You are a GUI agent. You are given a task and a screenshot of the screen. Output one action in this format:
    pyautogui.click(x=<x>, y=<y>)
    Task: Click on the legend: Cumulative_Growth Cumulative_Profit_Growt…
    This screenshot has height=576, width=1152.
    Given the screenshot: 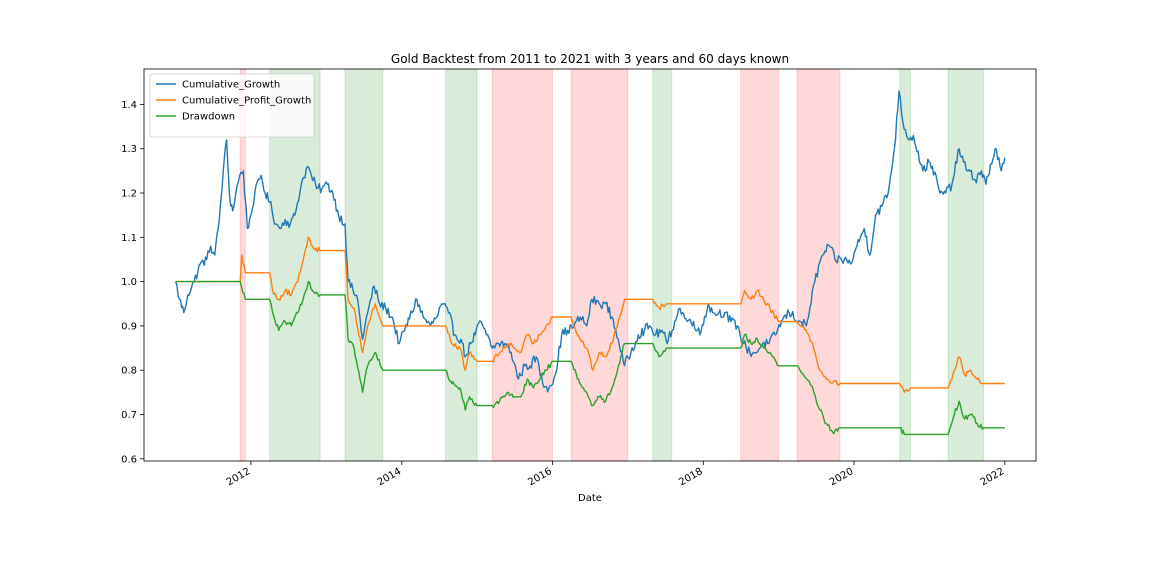 What is the action you would take?
    pyautogui.click(x=232, y=105)
    